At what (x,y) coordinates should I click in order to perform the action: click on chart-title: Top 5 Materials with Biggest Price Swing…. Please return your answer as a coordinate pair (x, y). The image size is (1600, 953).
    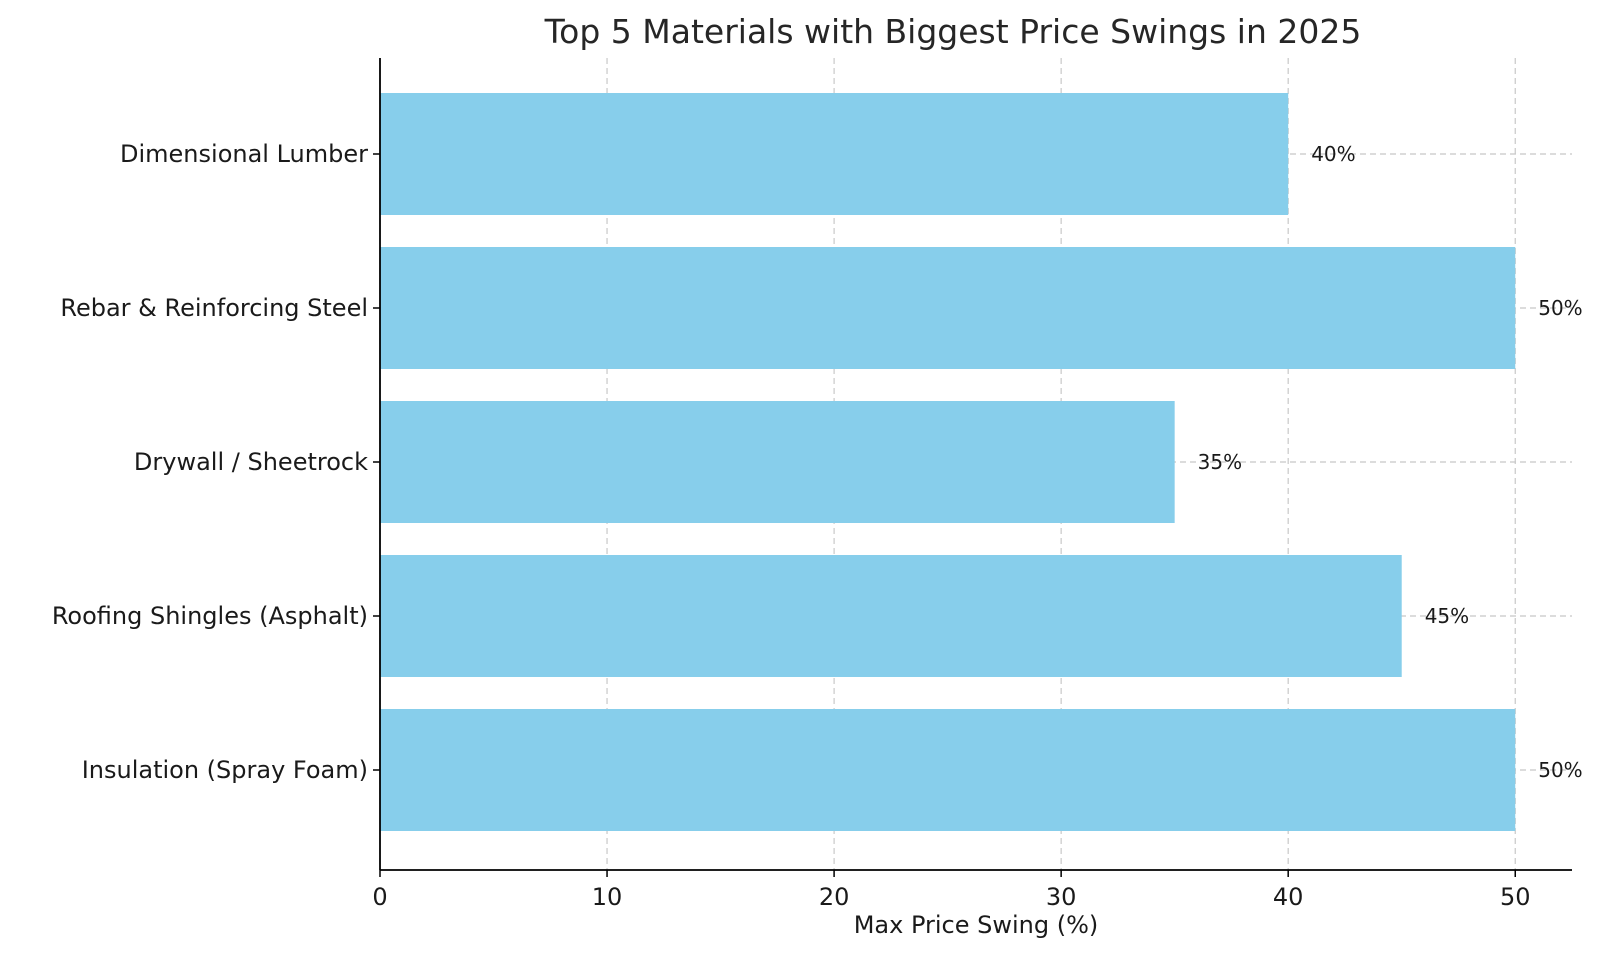
    Looking at the image, I should click on (953, 31).